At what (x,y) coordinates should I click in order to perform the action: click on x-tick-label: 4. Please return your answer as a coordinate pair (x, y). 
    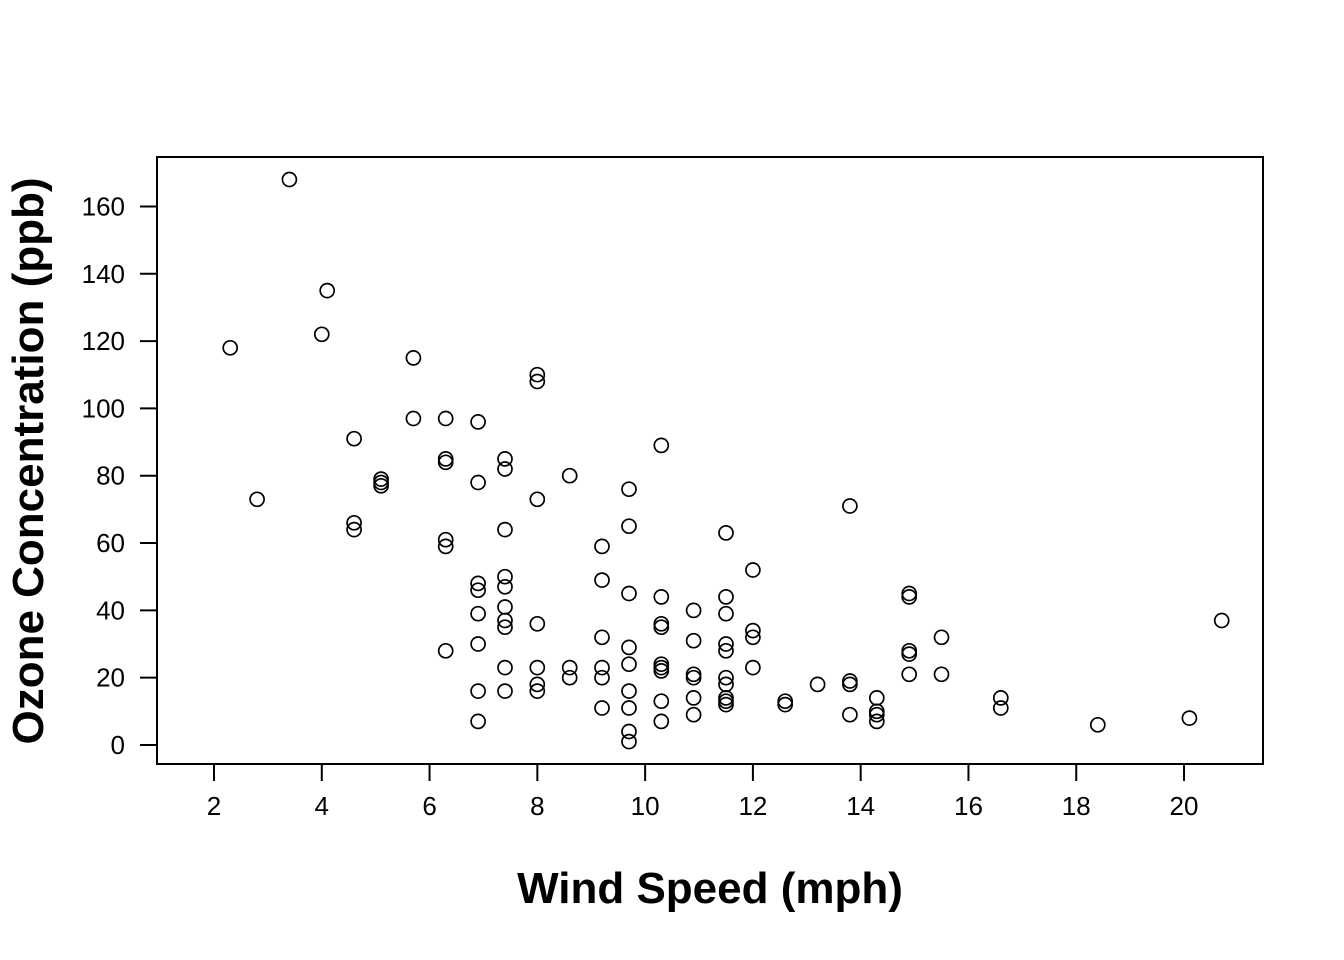
    Looking at the image, I should click on (322, 806).